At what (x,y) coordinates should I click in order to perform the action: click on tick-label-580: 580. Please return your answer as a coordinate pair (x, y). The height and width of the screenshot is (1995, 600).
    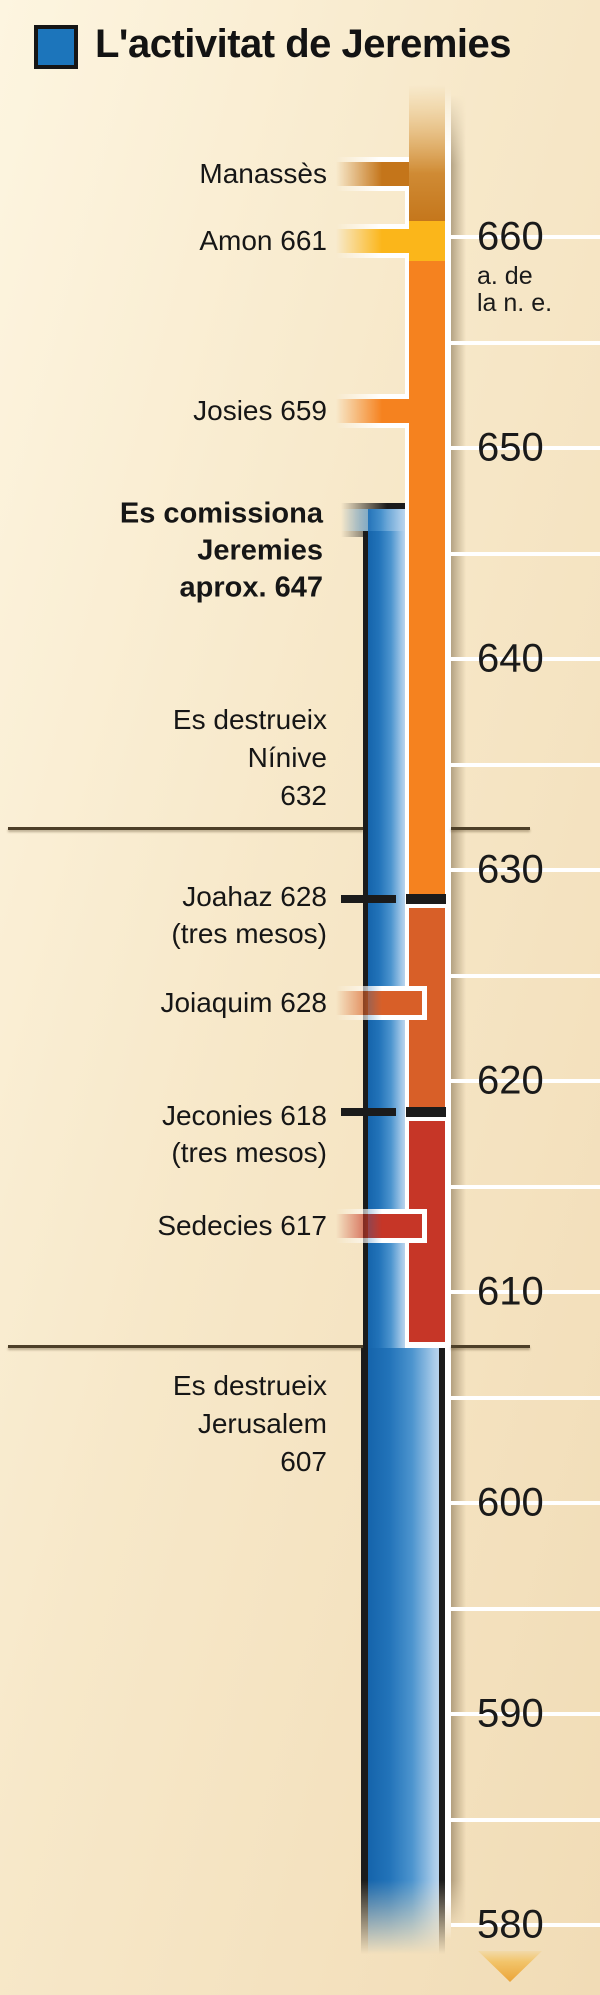
    Looking at the image, I should click on (510, 1924).